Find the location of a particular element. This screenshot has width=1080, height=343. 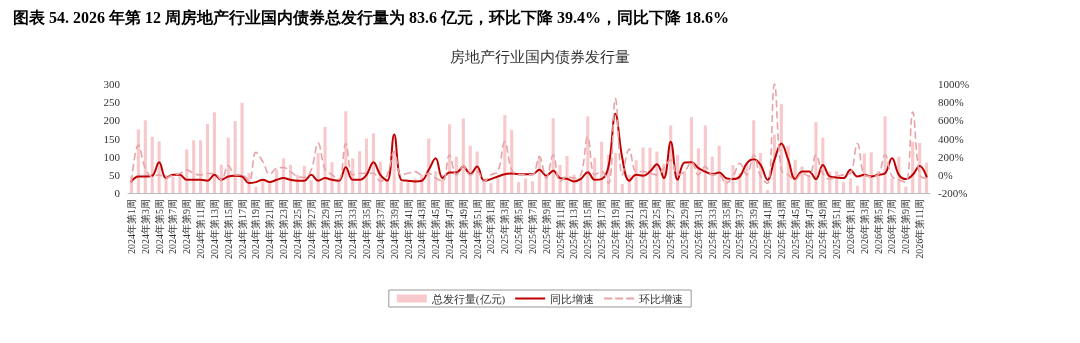

x-tick-label: 2024年第29周 is located at coordinates (325, 229).